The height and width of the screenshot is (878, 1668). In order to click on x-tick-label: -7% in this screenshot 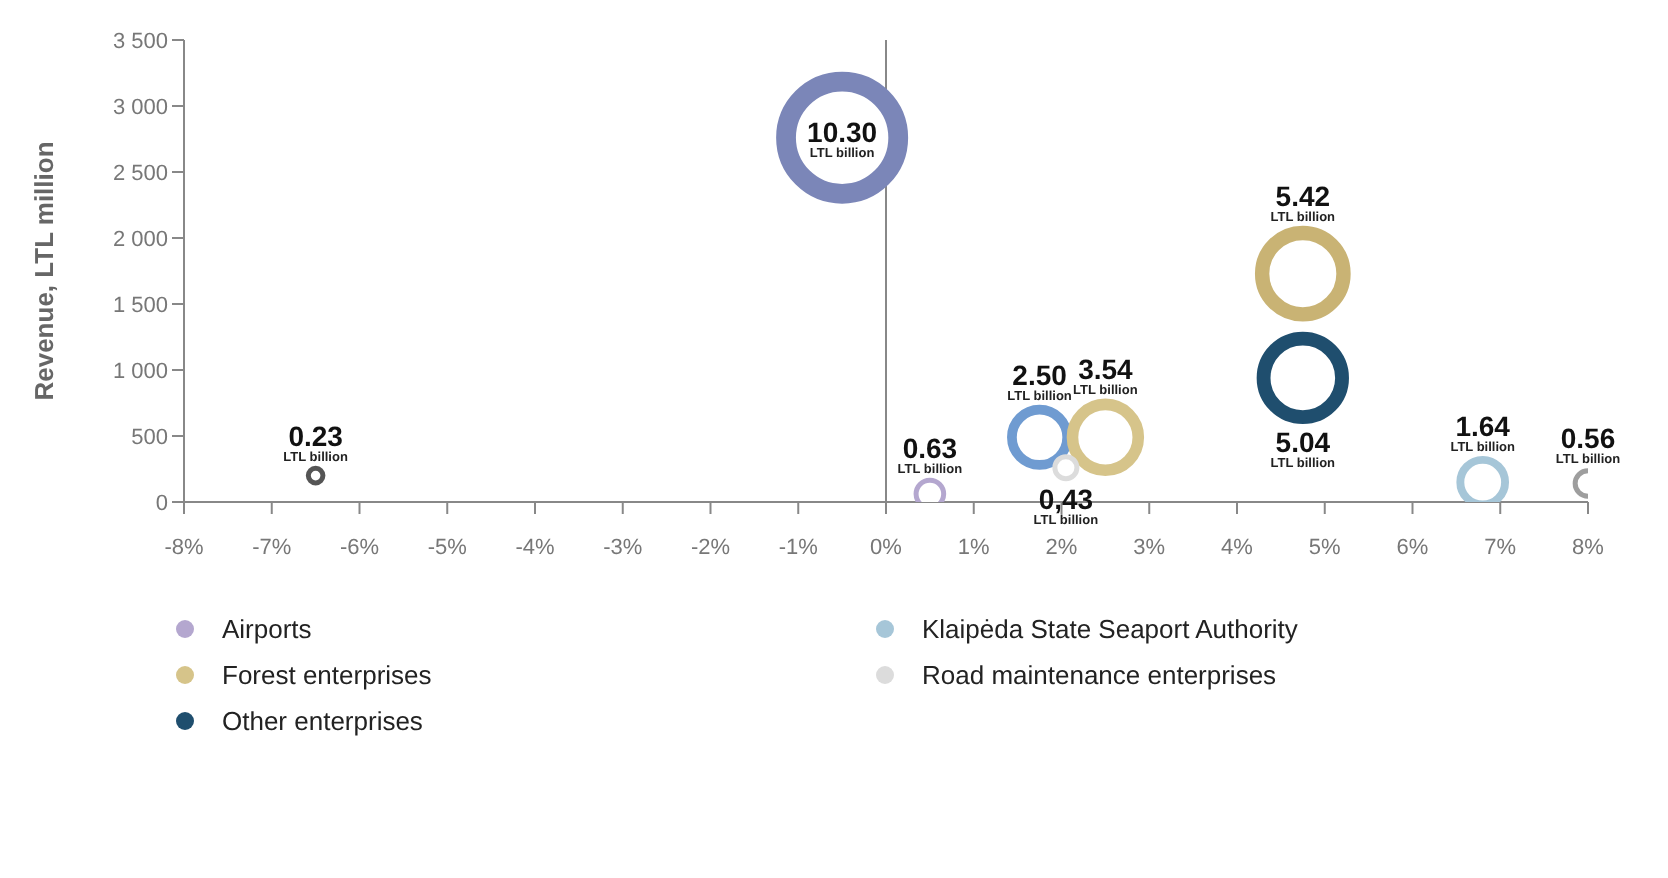, I will do `click(272, 547)`.